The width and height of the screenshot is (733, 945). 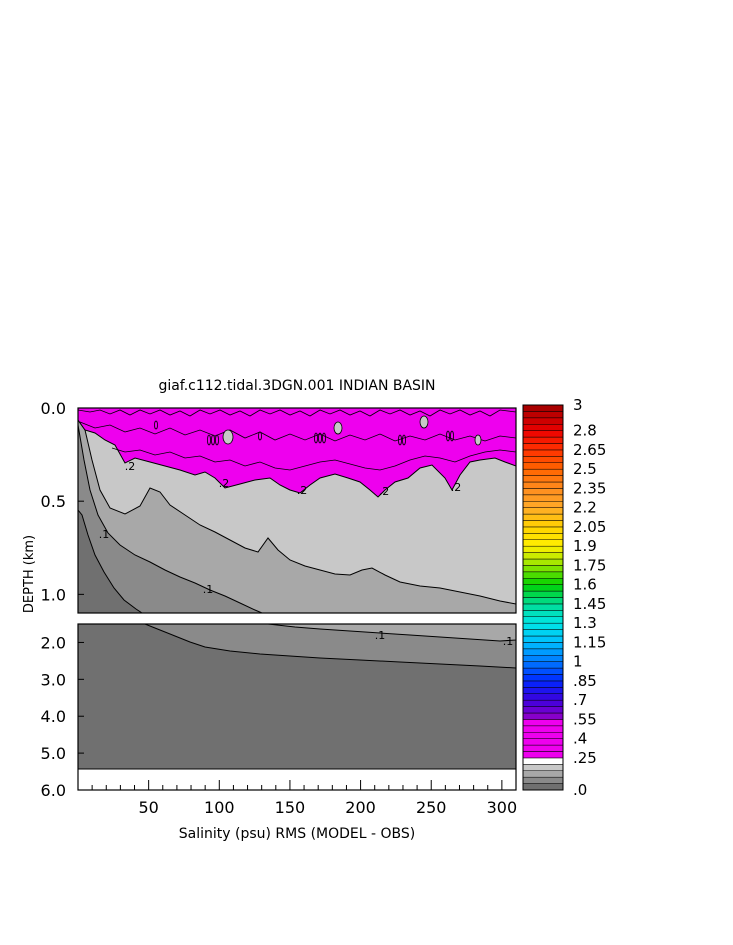 I want to click on y-tick-label-lower: 5.0, so click(x=53, y=753).